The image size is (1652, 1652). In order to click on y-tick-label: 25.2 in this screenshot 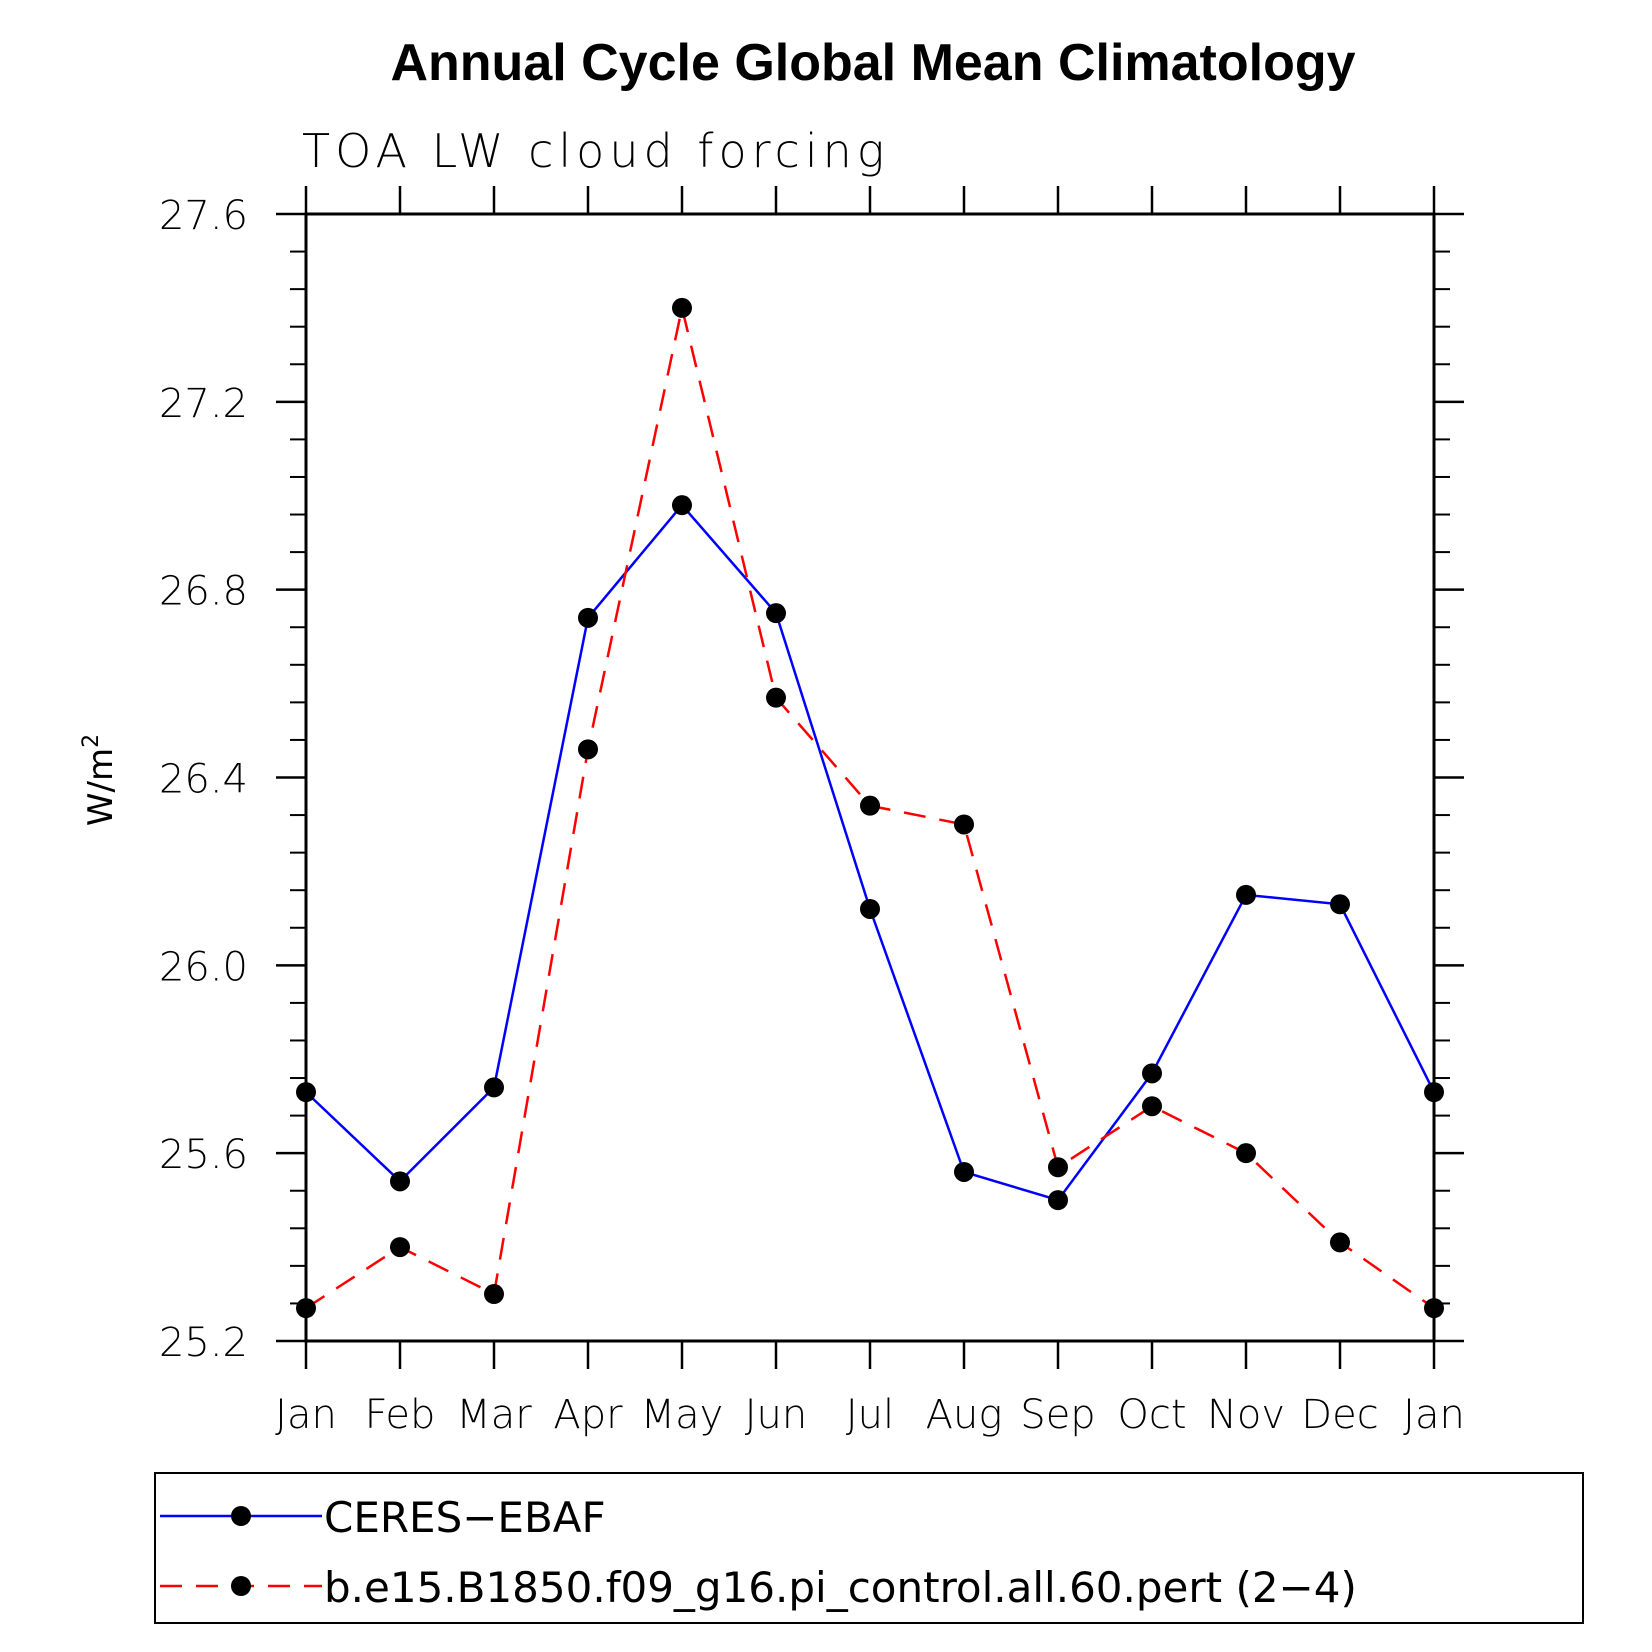, I will do `click(203, 1343)`.